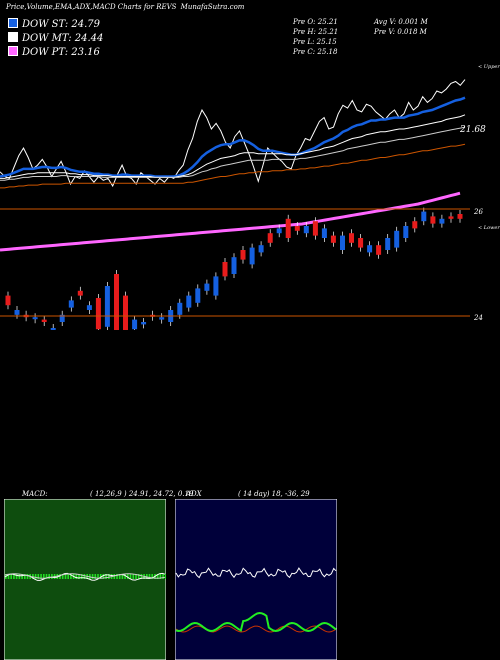 The image size is (500, 660). What do you see at coordinates (473, 130) in the screenshot?
I see `upper-level-label: 21.68` at bounding box center [473, 130].